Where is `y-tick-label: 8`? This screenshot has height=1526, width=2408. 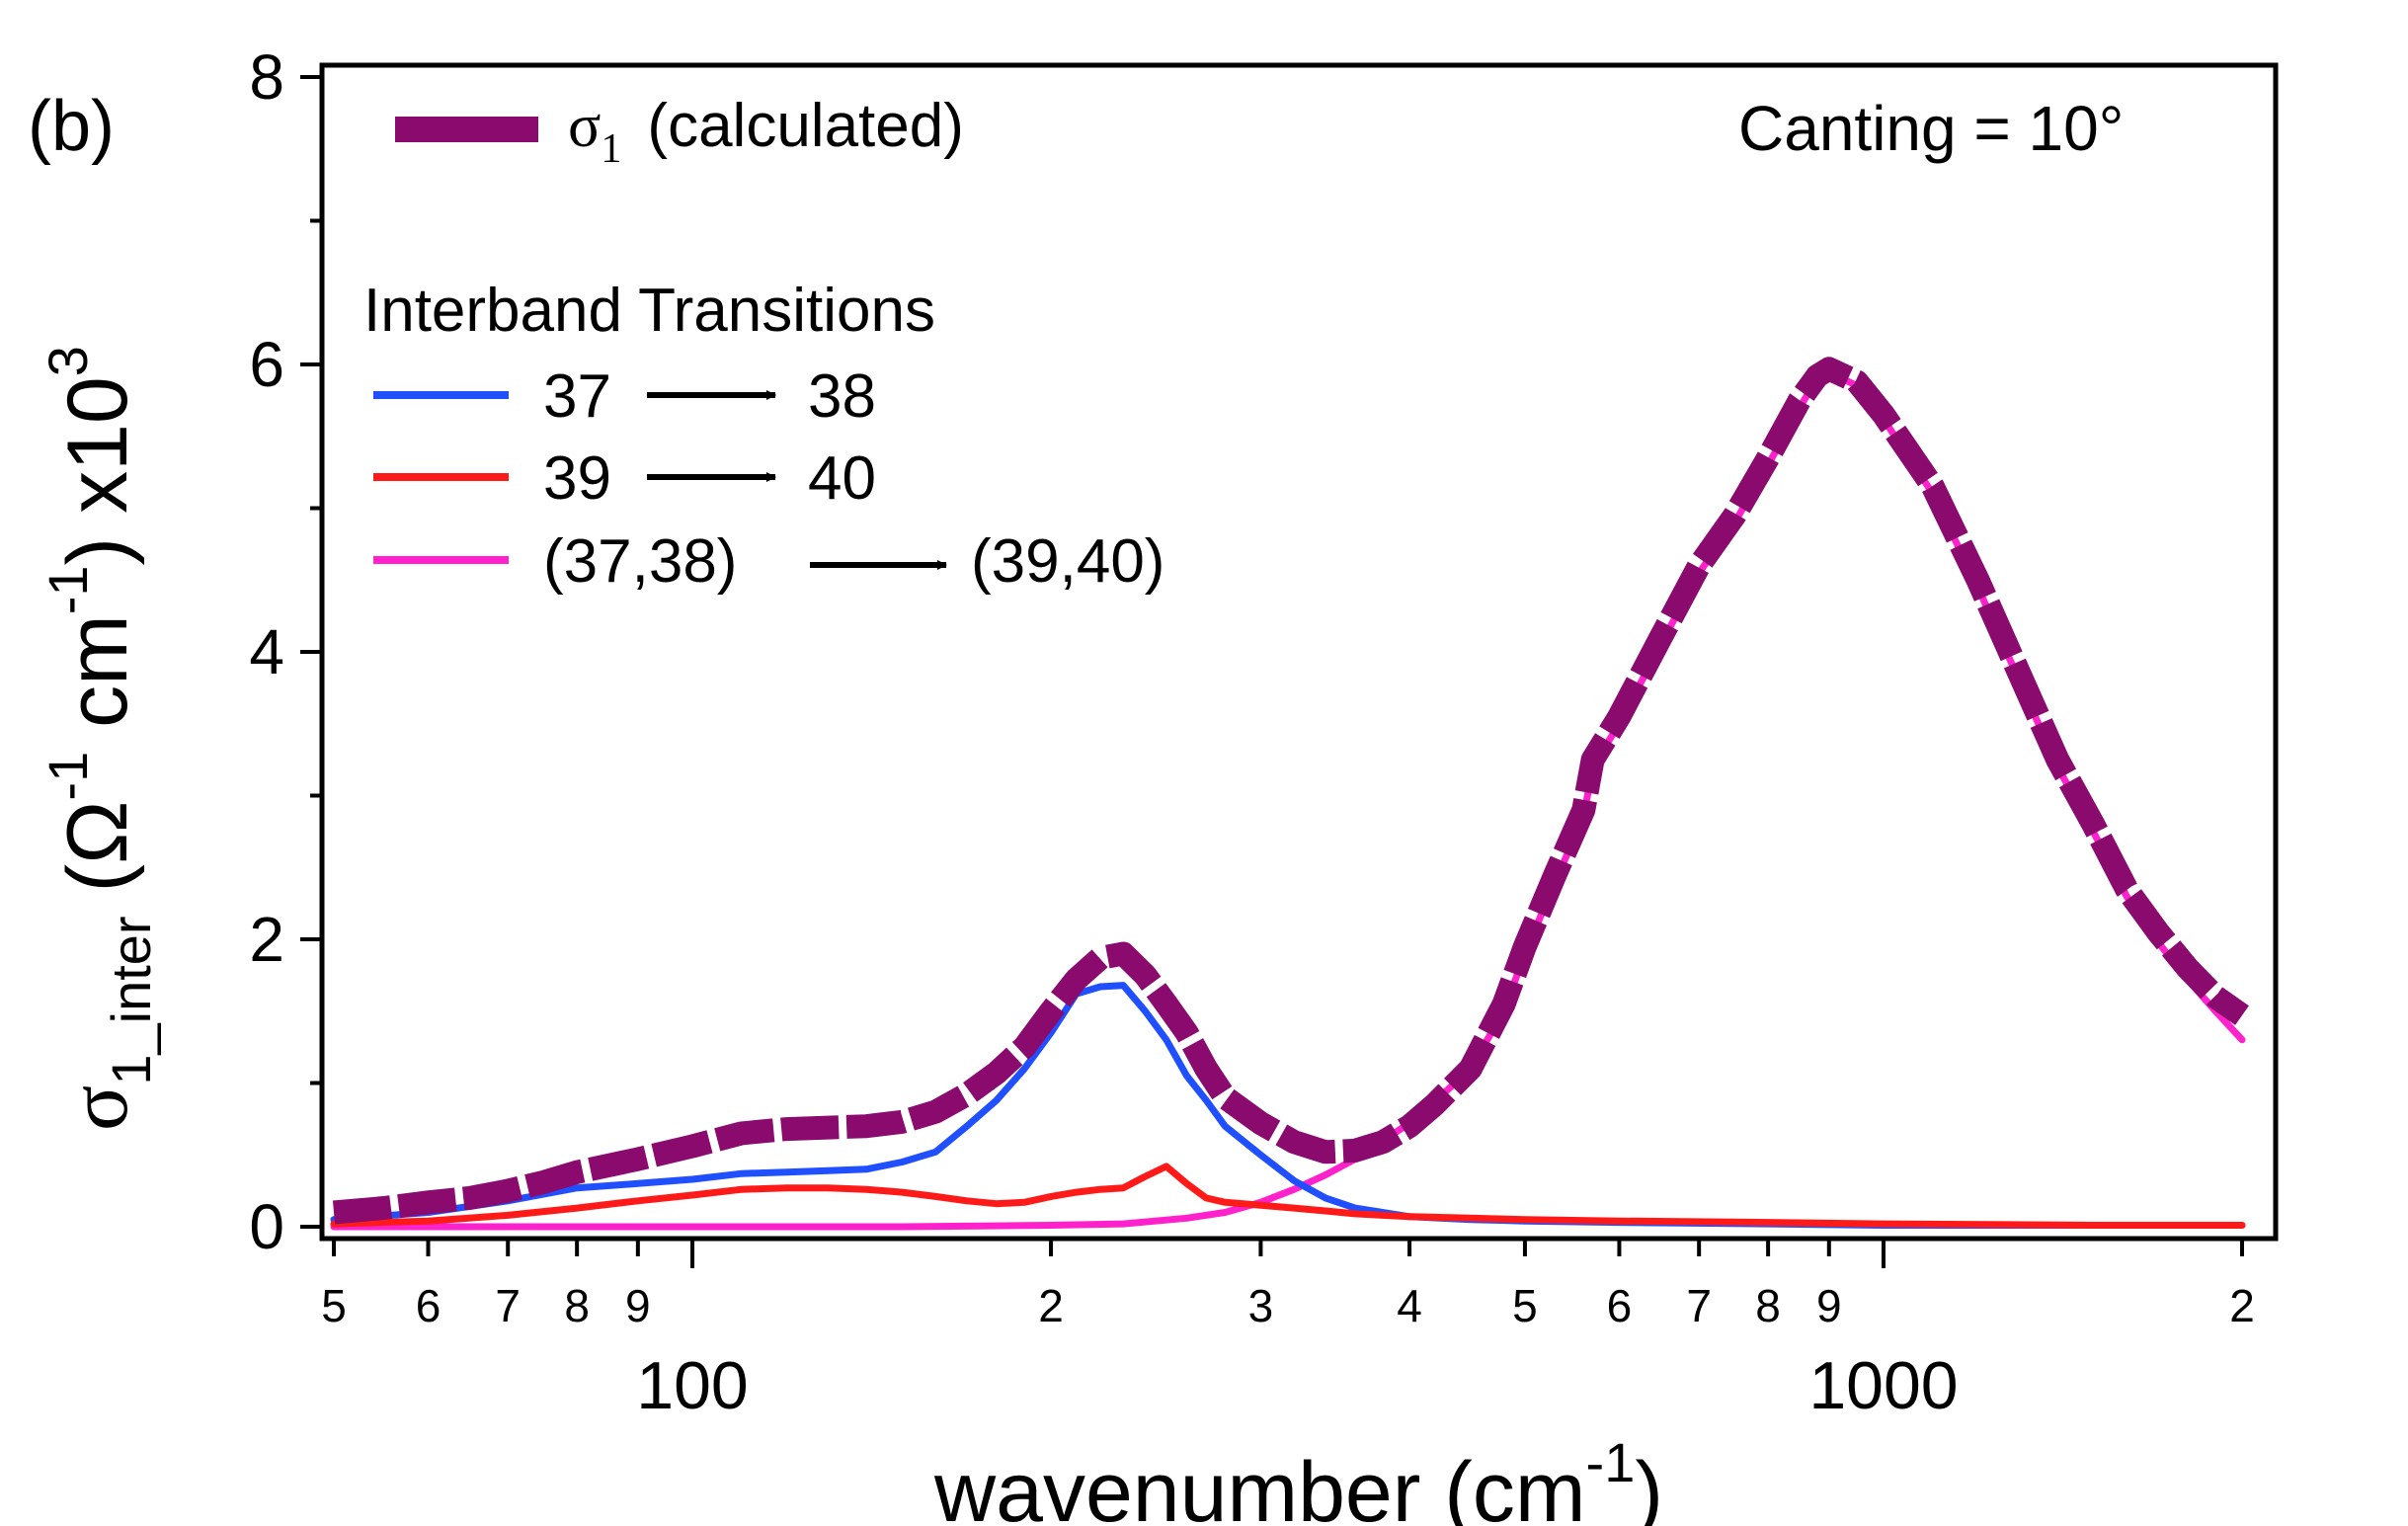 y-tick-label: 8 is located at coordinates (266, 77).